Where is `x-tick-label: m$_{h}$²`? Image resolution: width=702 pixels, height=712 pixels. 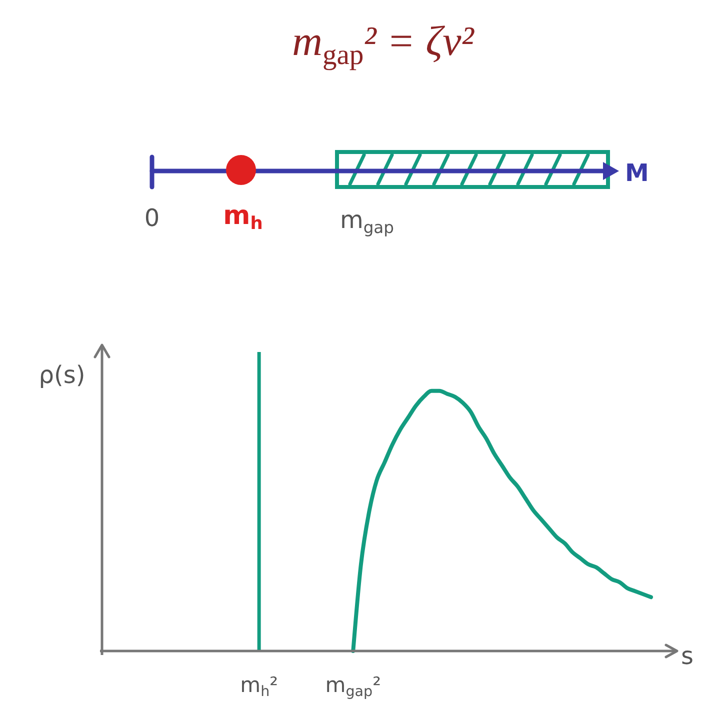
x-tick-label: m$_{h}$² is located at coordinates (259, 686).